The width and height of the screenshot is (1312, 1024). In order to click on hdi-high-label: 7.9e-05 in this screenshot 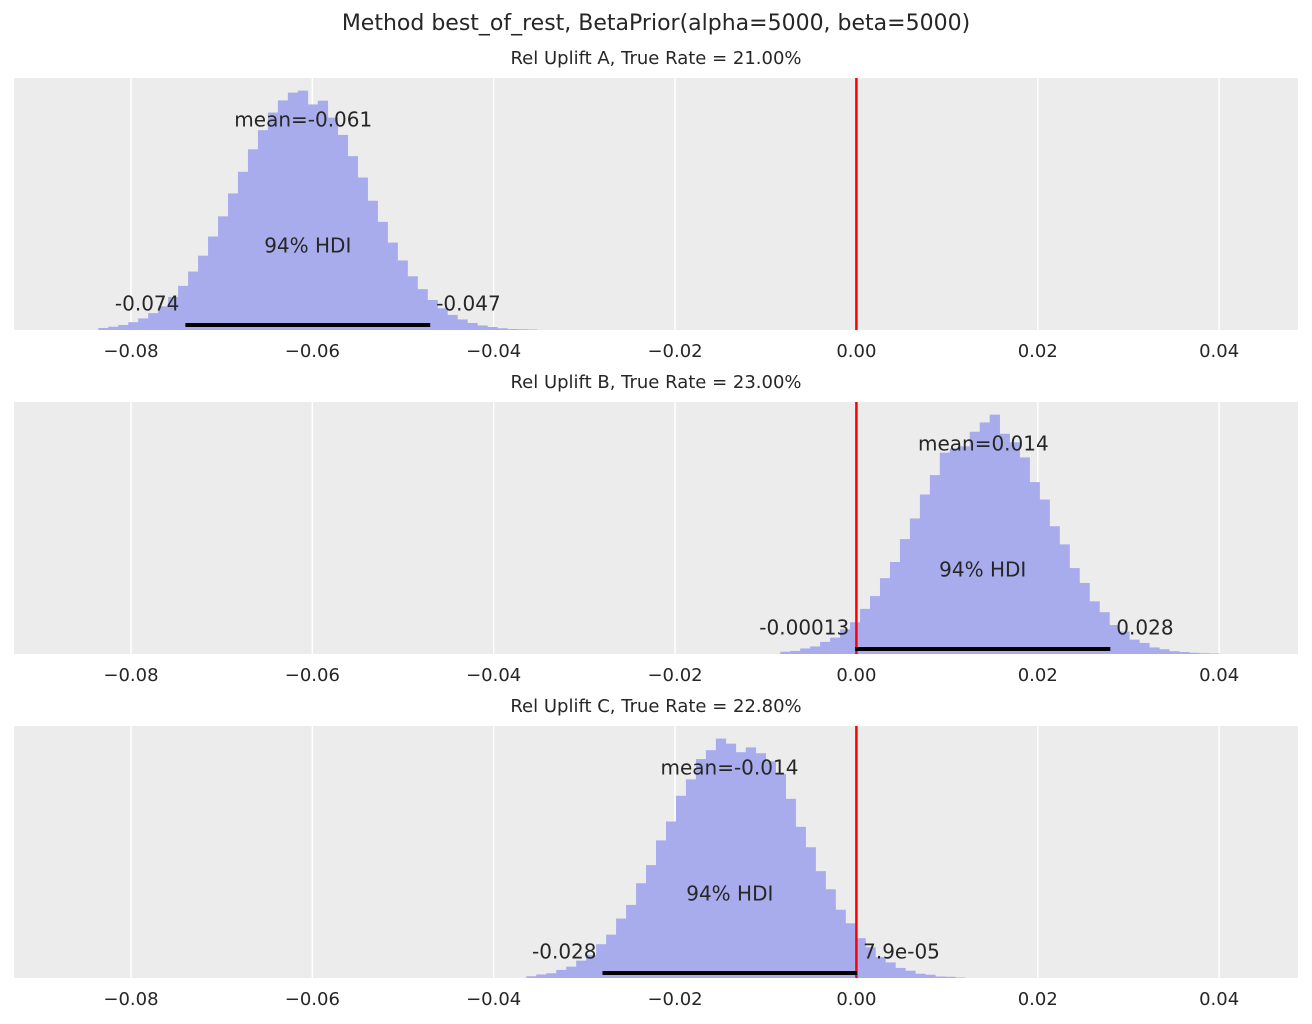, I will do `click(901, 952)`.